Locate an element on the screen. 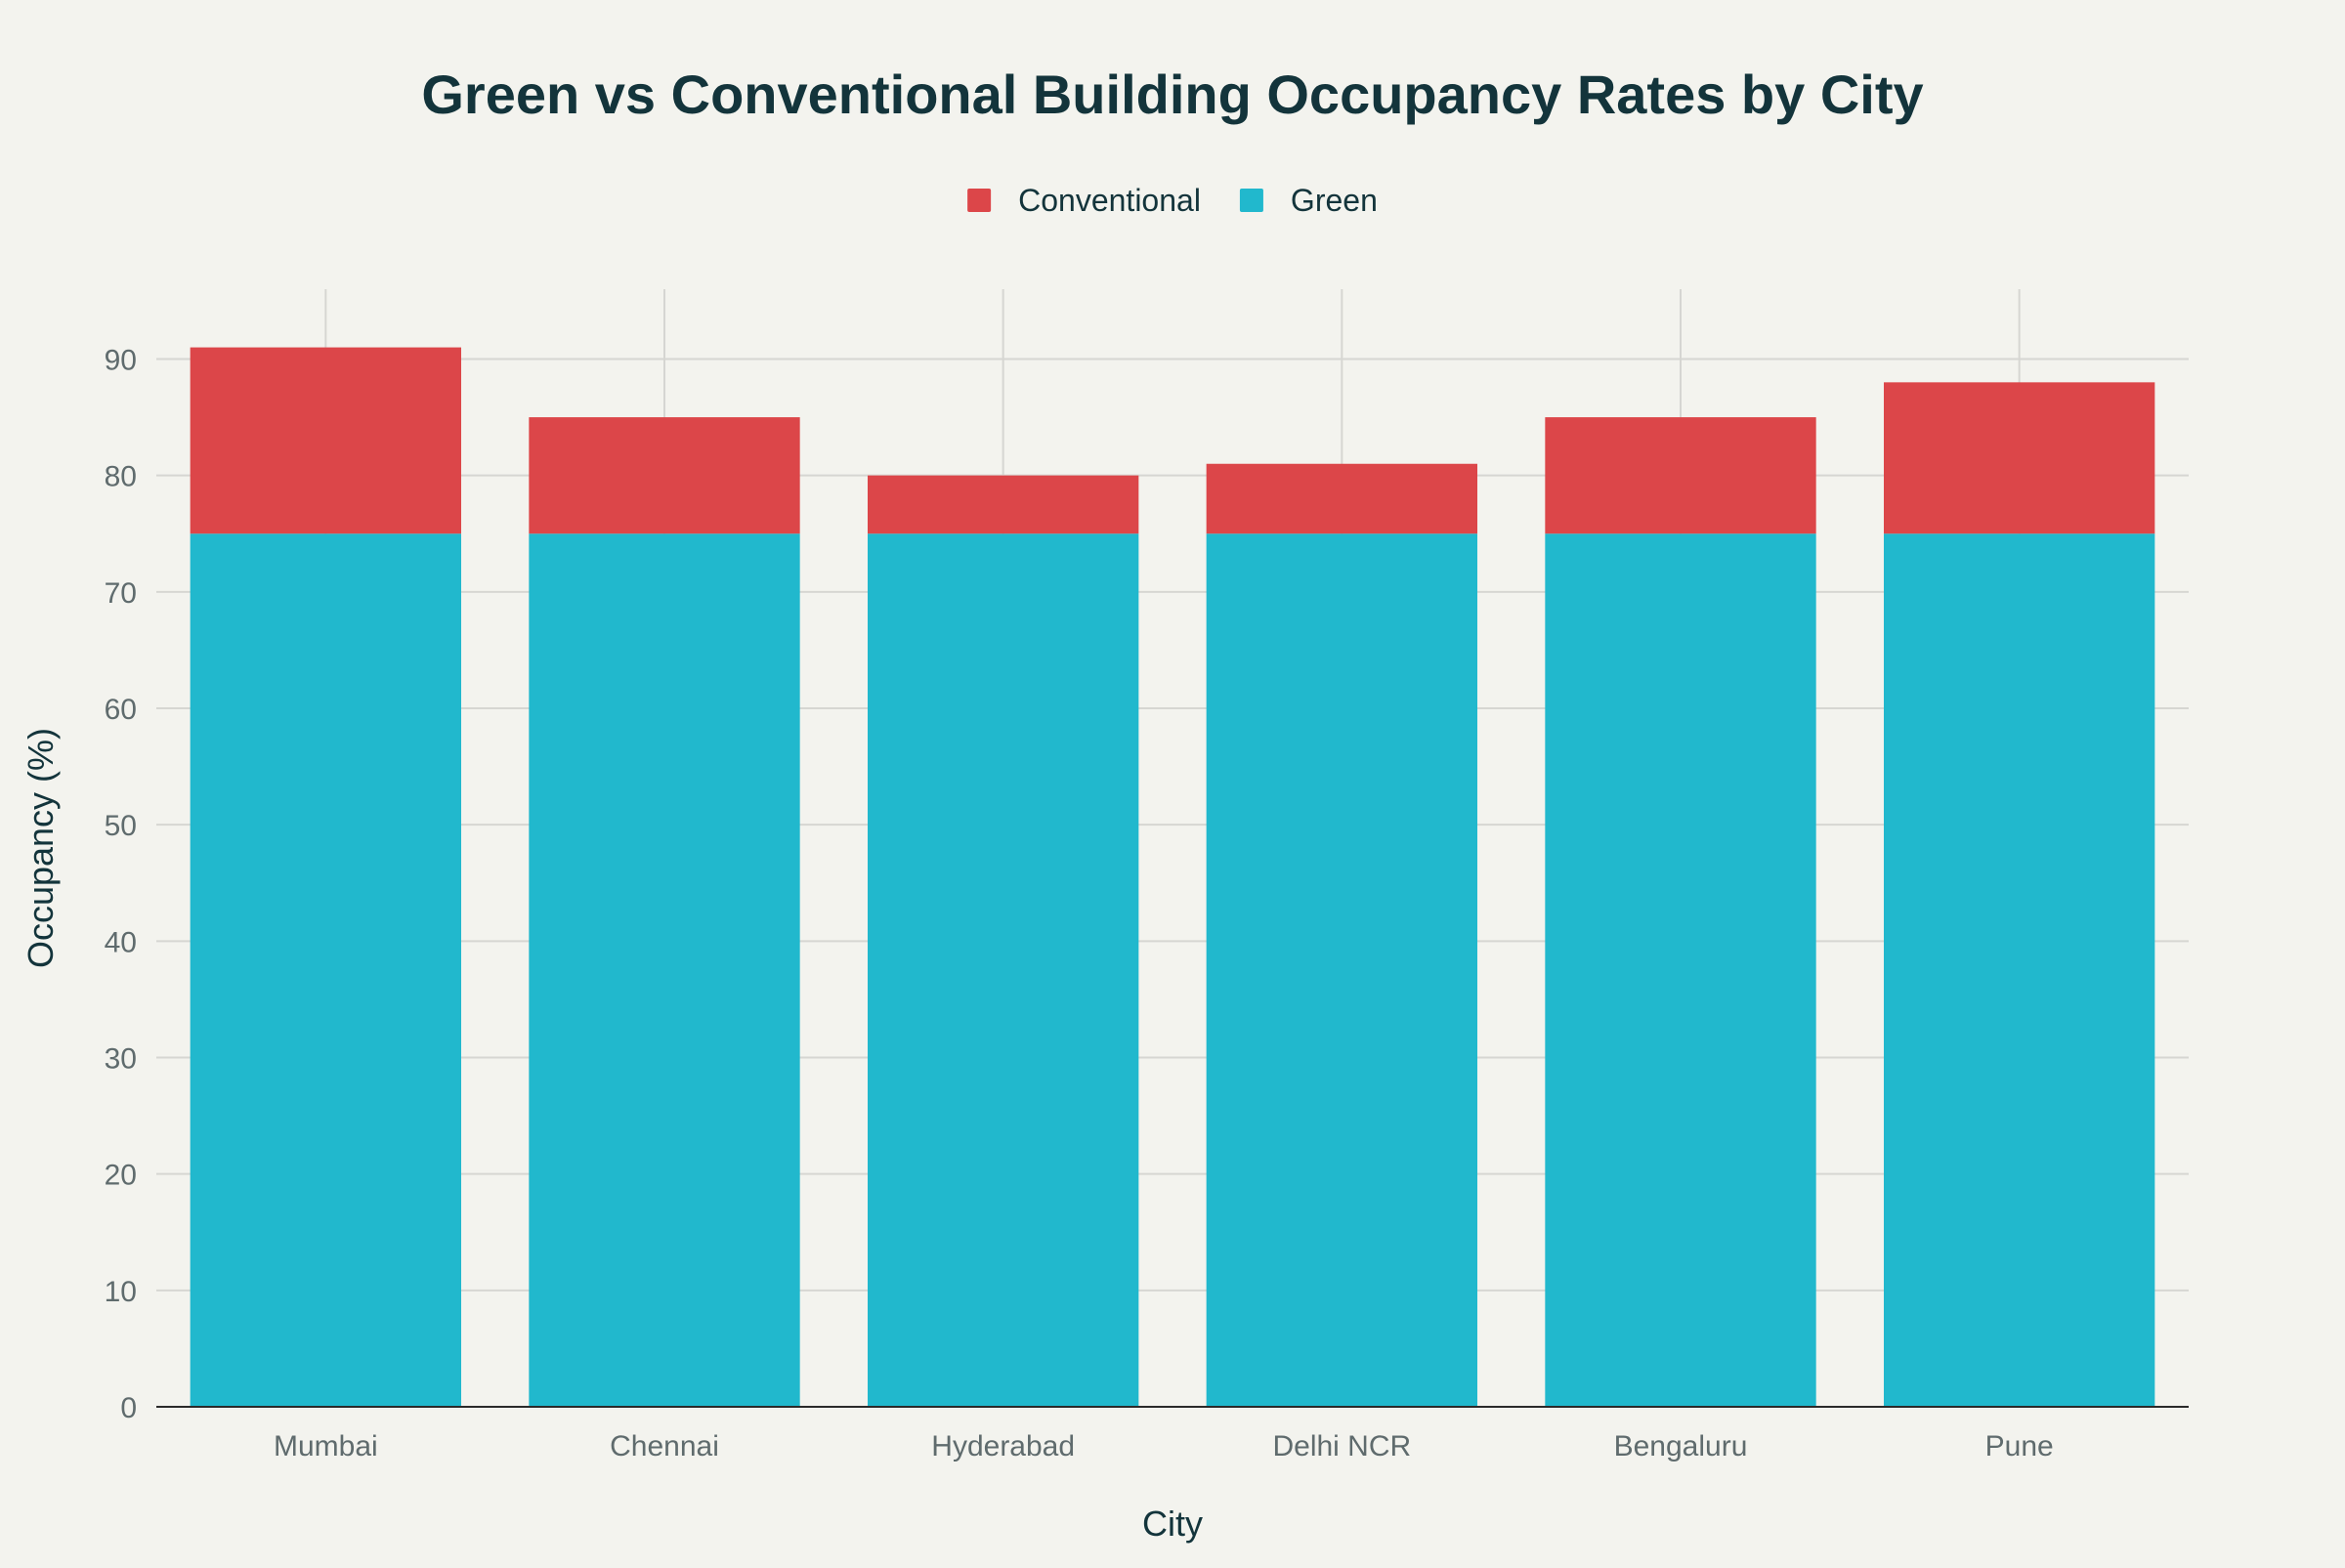 The width and height of the screenshot is (2345, 1568). legend-label: Conventional is located at coordinates (1109, 200).